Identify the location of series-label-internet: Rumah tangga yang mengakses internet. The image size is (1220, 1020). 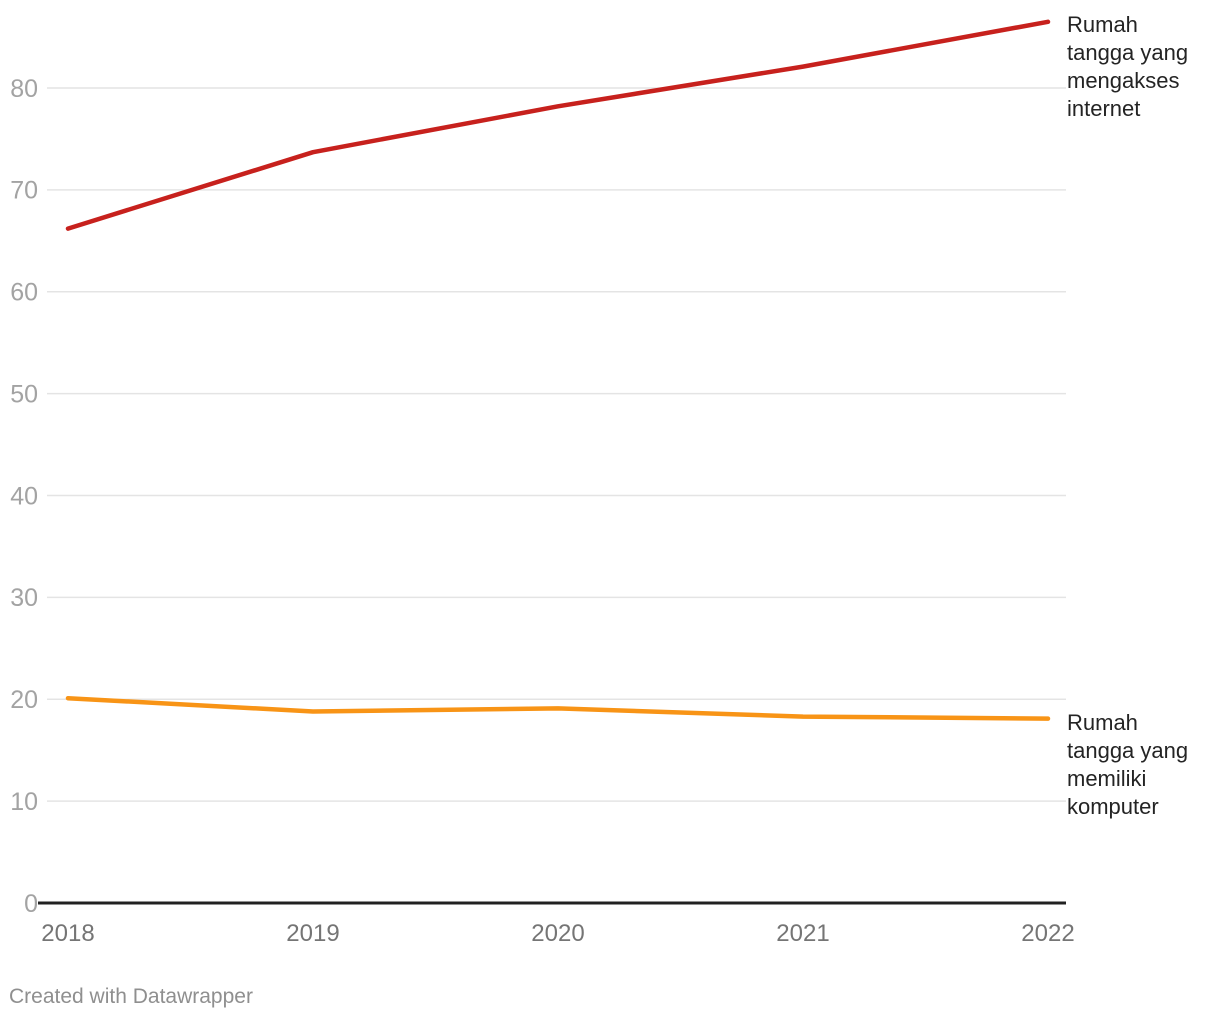
(1128, 66).